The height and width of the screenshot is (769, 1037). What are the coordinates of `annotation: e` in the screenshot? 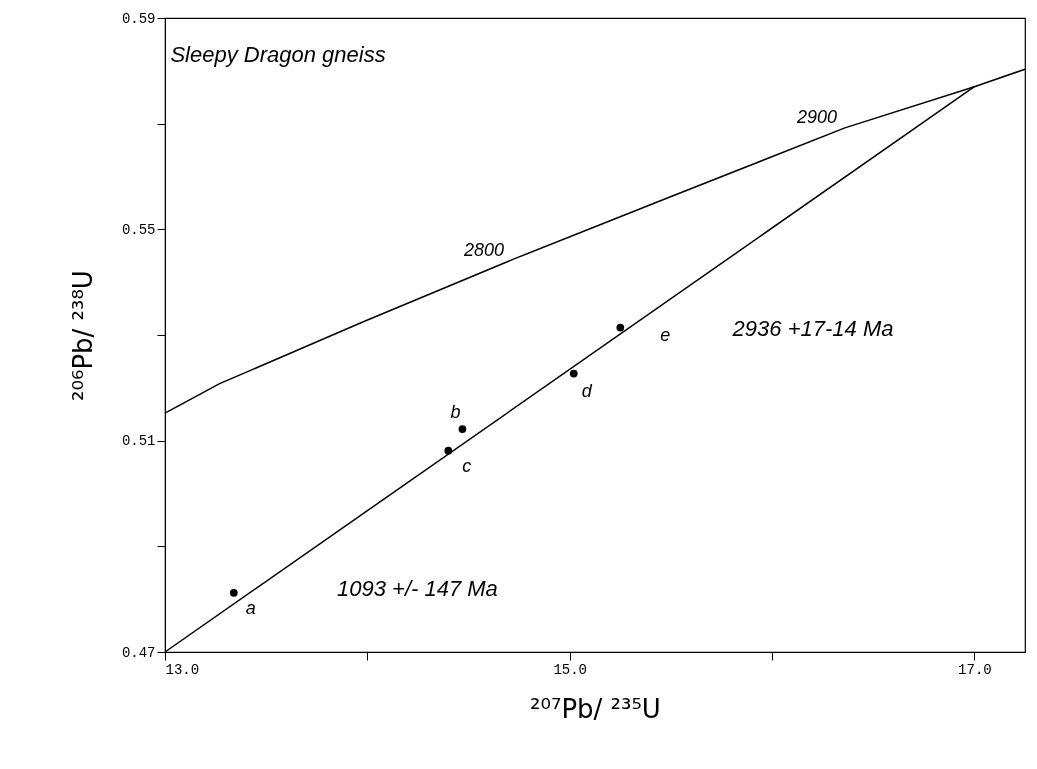 It's located at (665, 334).